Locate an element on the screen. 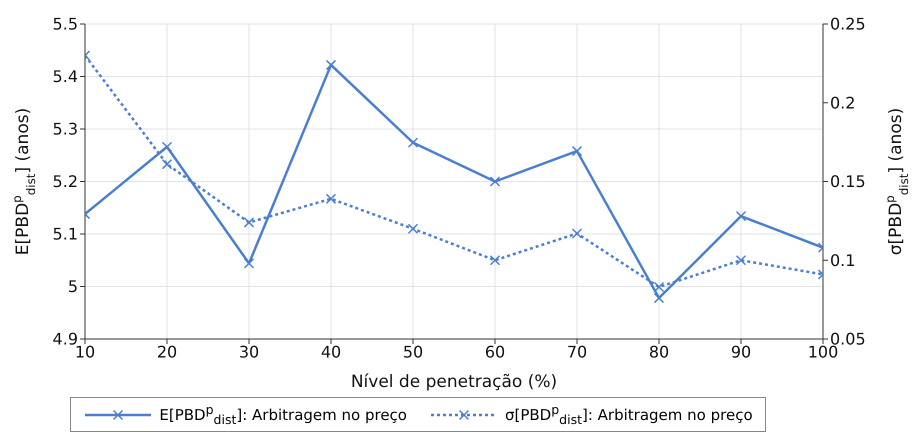  y2-tick-label: 0.2 is located at coordinates (843, 102).